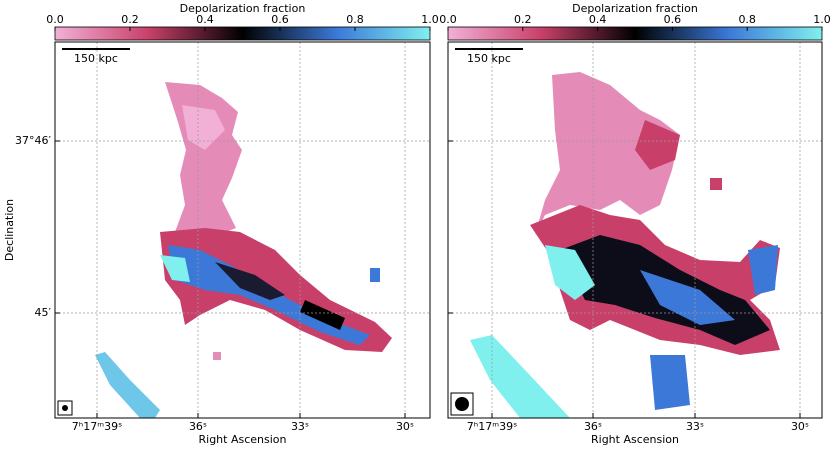 This screenshot has width=831, height=451. I want to click on y-tick-label: 37°46′, so click(33, 140).